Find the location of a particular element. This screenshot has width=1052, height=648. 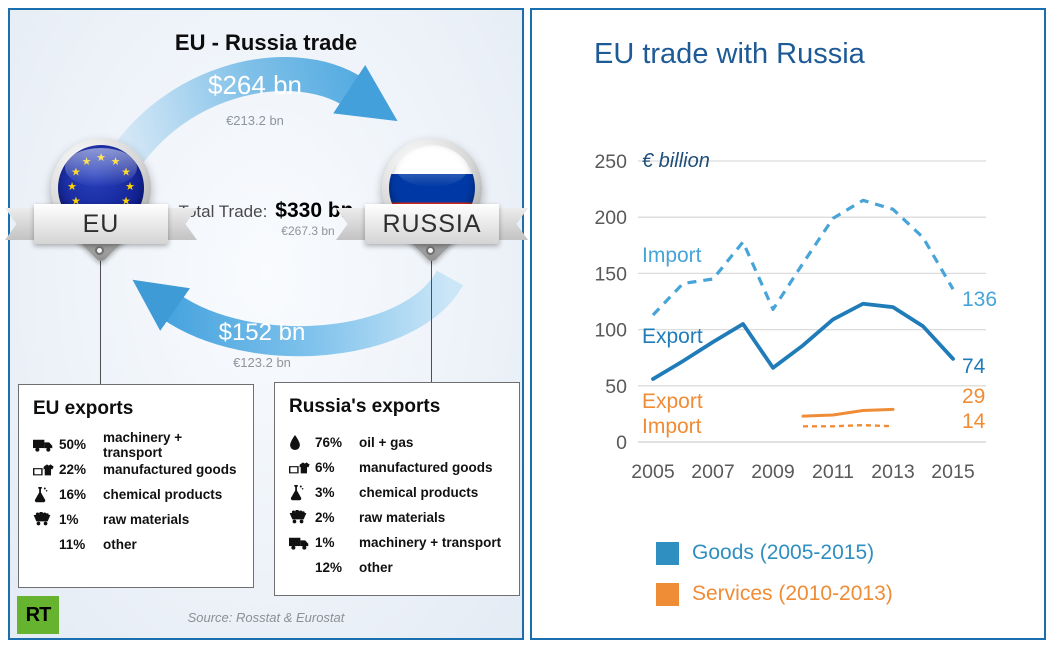

export-share: 16% is located at coordinates (73, 494).